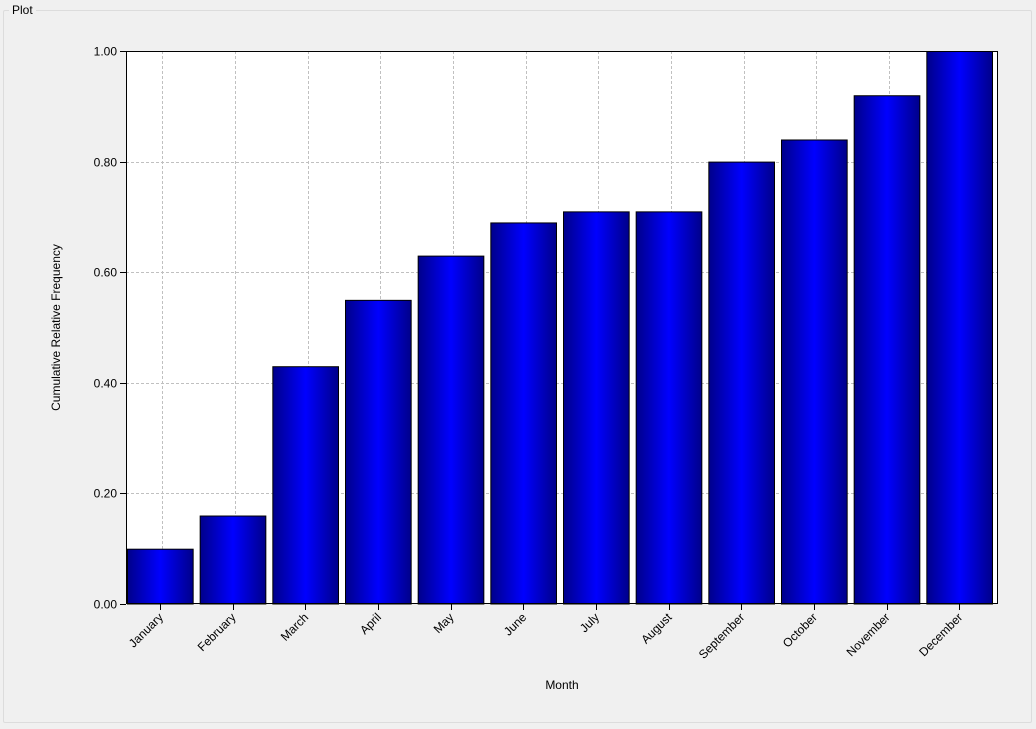 The height and width of the screenshot is (729, 1036). I want to click on bar-january, so click(160, 576).